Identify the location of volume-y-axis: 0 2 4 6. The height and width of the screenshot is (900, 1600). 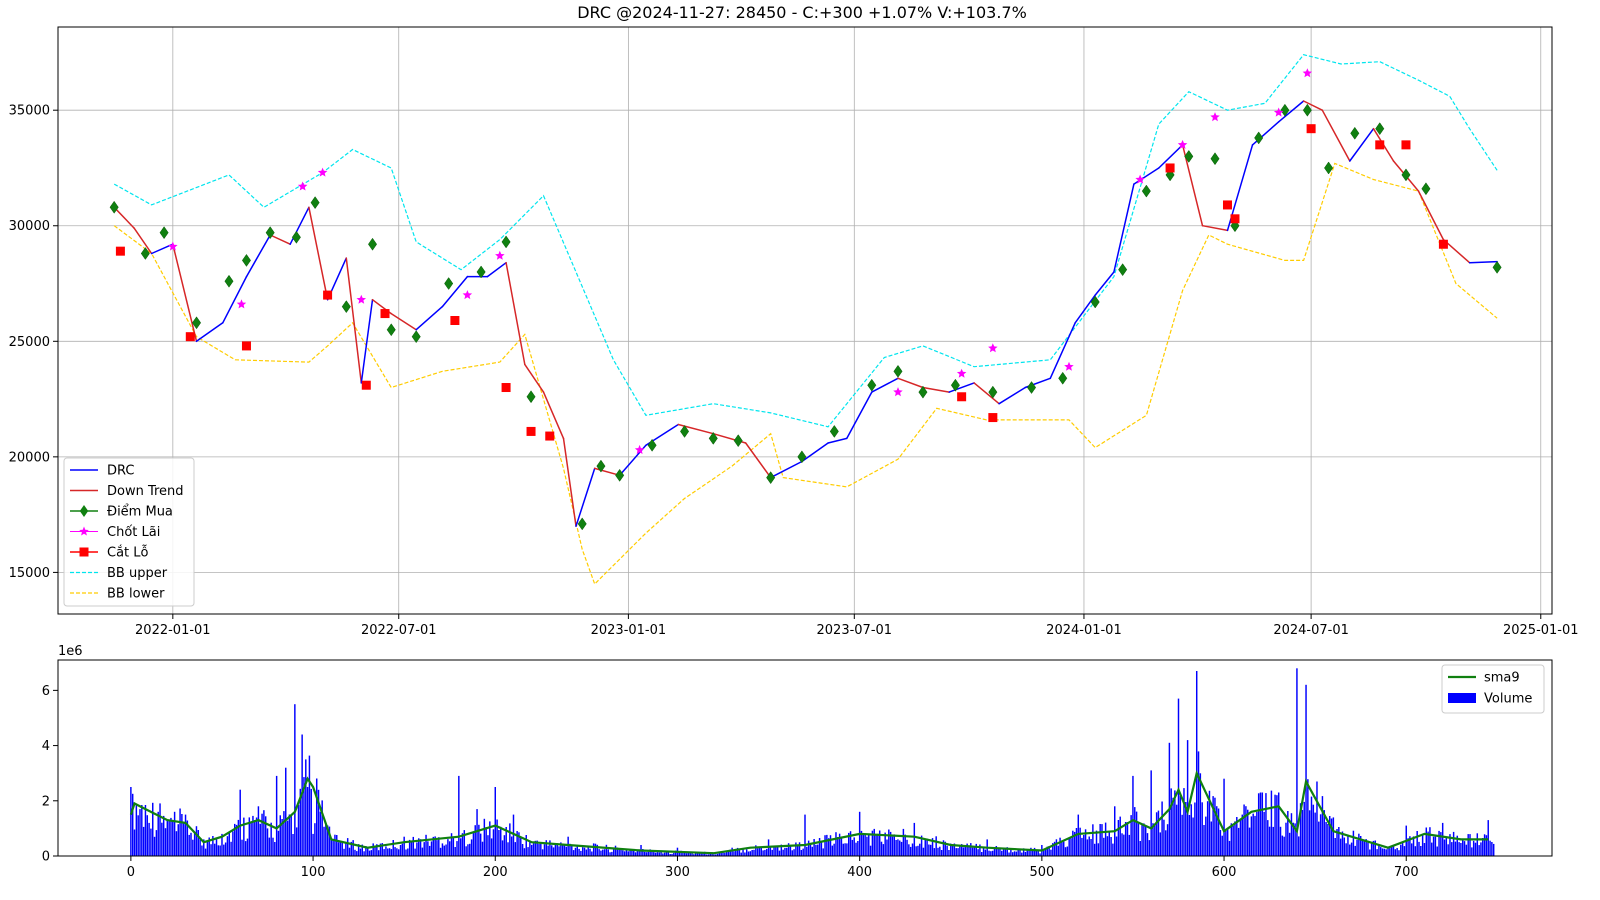
(50, 774).